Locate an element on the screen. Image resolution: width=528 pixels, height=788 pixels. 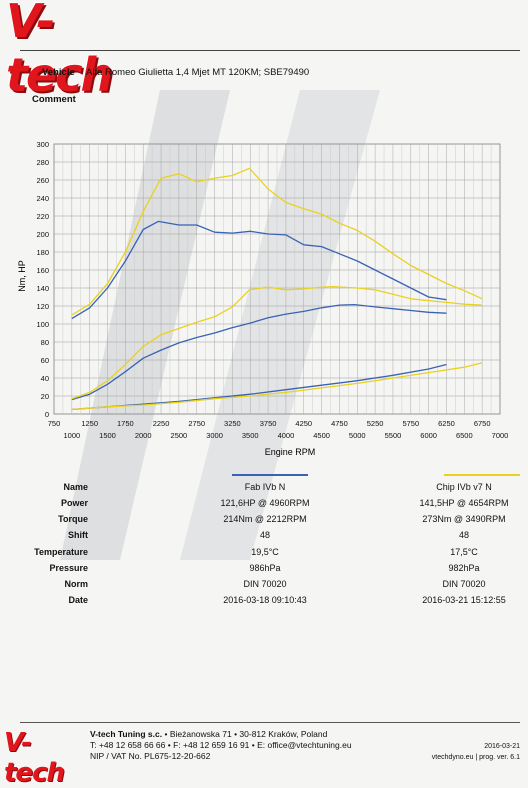
legend-swatch-chip is located at coordinates (482, 475).